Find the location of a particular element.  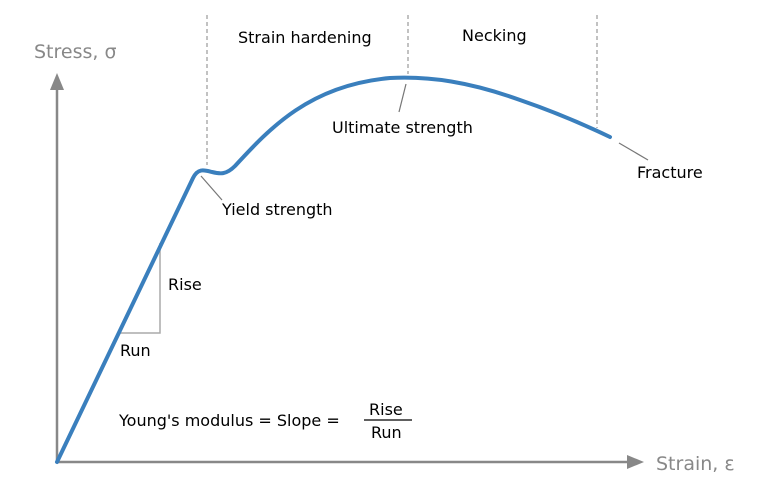

formula-numerator: Rise is located at coordinates (386, 409).